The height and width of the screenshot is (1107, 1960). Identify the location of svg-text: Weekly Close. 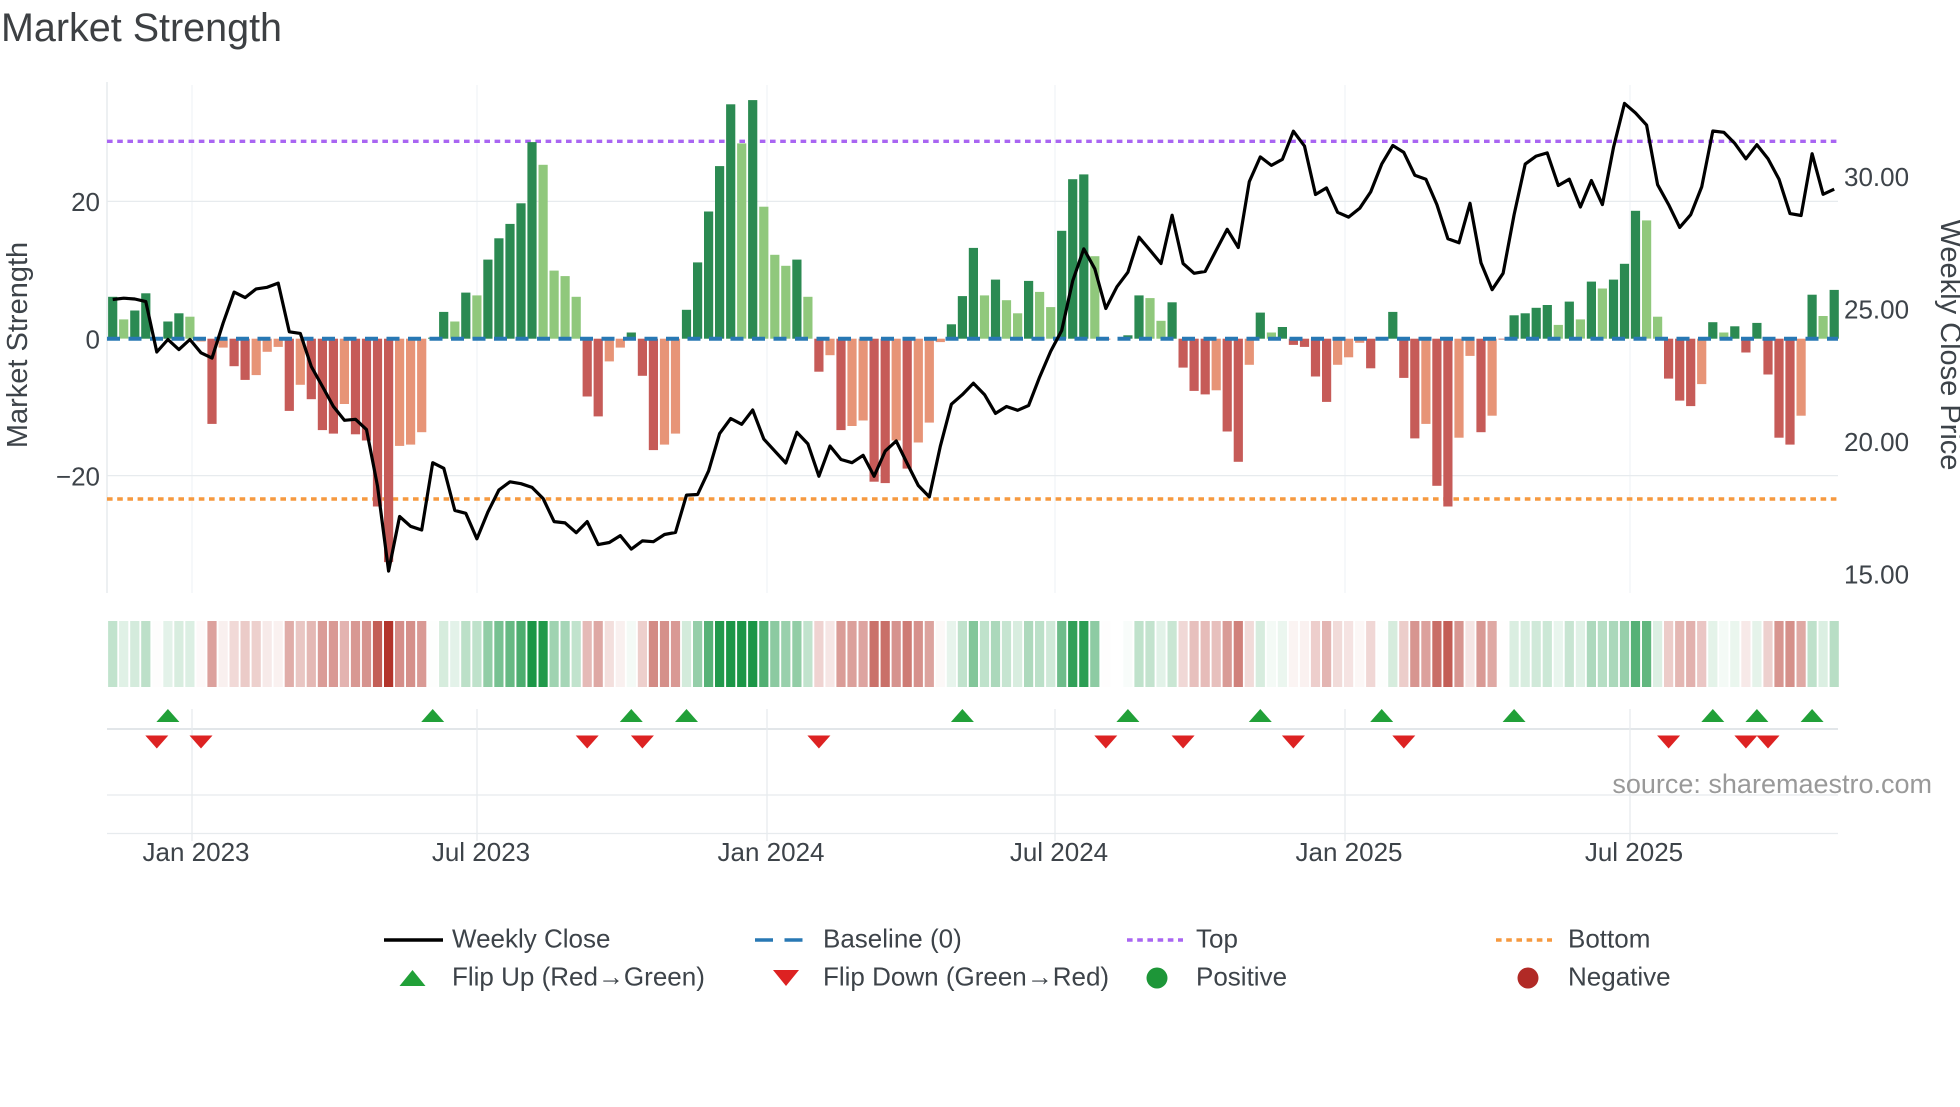
(531, 939).